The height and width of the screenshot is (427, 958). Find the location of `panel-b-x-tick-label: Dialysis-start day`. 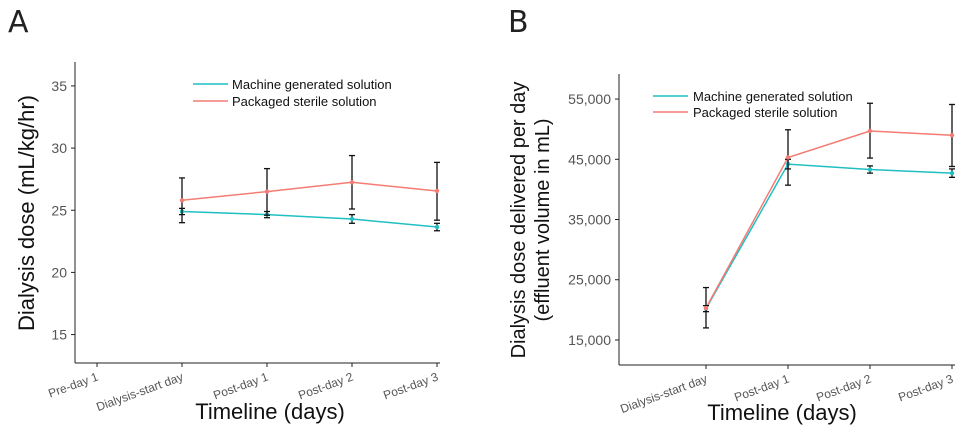

panel-b-x-tick-label: Dialysis-start day is located at coordinates (663, 394).